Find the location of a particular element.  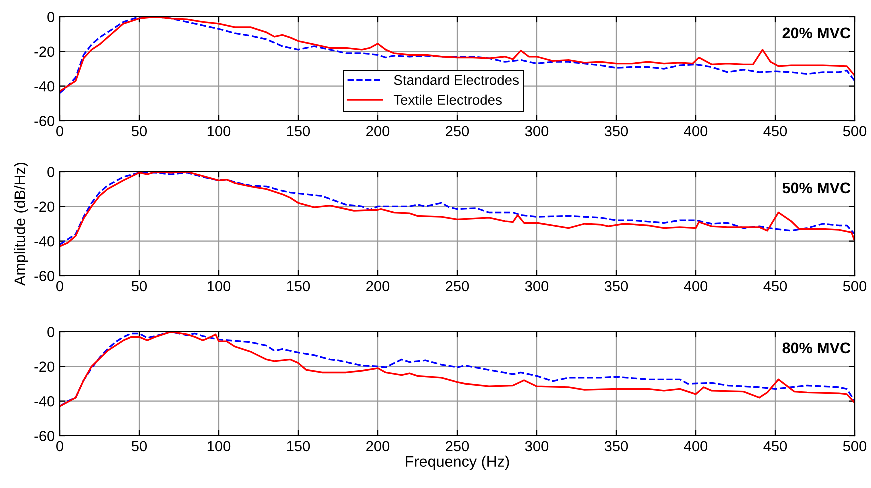

x-axis-title: Frequency (Hz) is located at coordinates (458, 463).